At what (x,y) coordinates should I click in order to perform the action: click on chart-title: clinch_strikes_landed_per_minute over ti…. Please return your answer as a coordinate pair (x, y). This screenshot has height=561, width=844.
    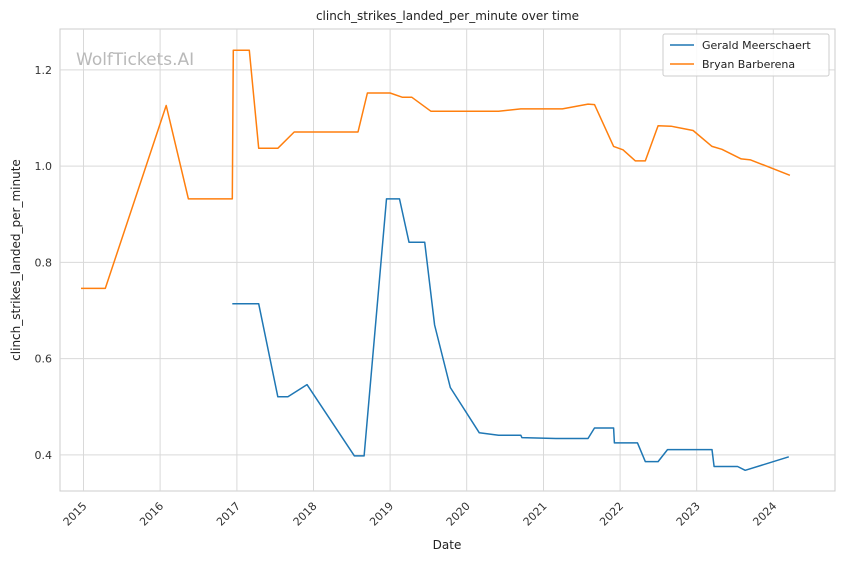
    Looking at the image, I should click on (447, 16).